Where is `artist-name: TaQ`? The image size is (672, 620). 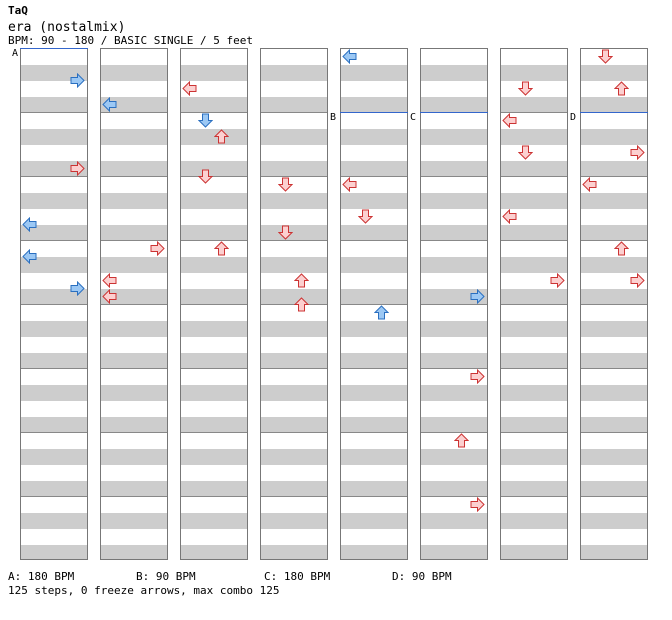 artist-name: TaQ is located at coordinates (18, 10).